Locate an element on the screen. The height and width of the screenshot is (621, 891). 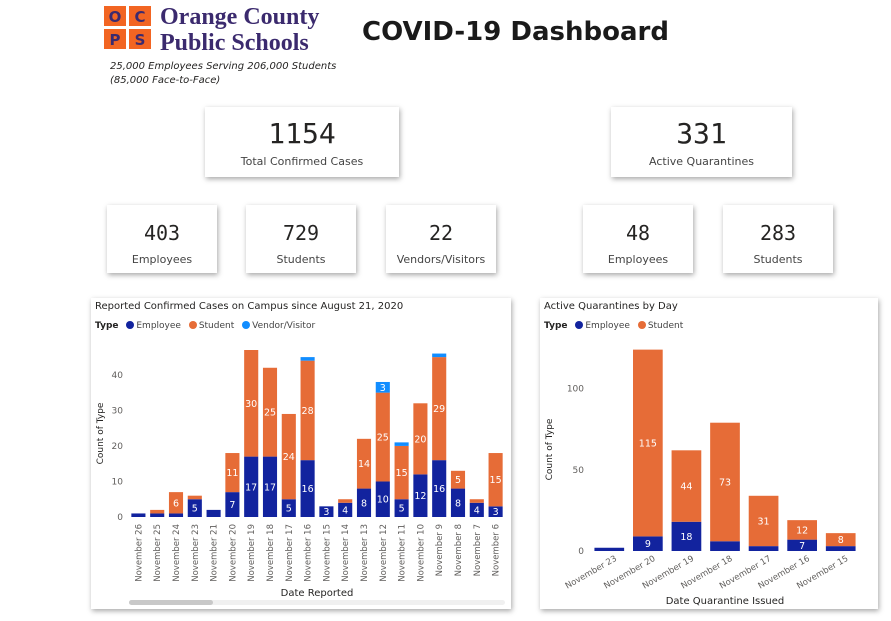
x-tick-label: November 15 is located at coordinates (327, 553).